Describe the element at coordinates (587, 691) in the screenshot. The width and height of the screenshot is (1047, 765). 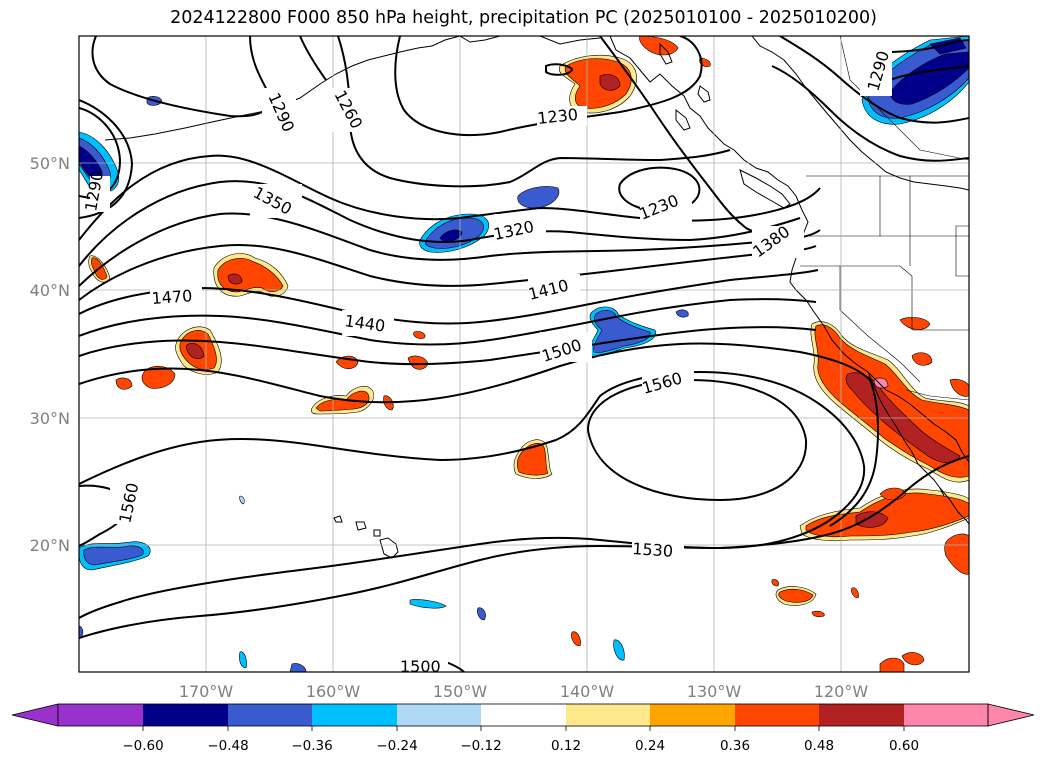
I see `lon-label-140w: 140°W` at that location.